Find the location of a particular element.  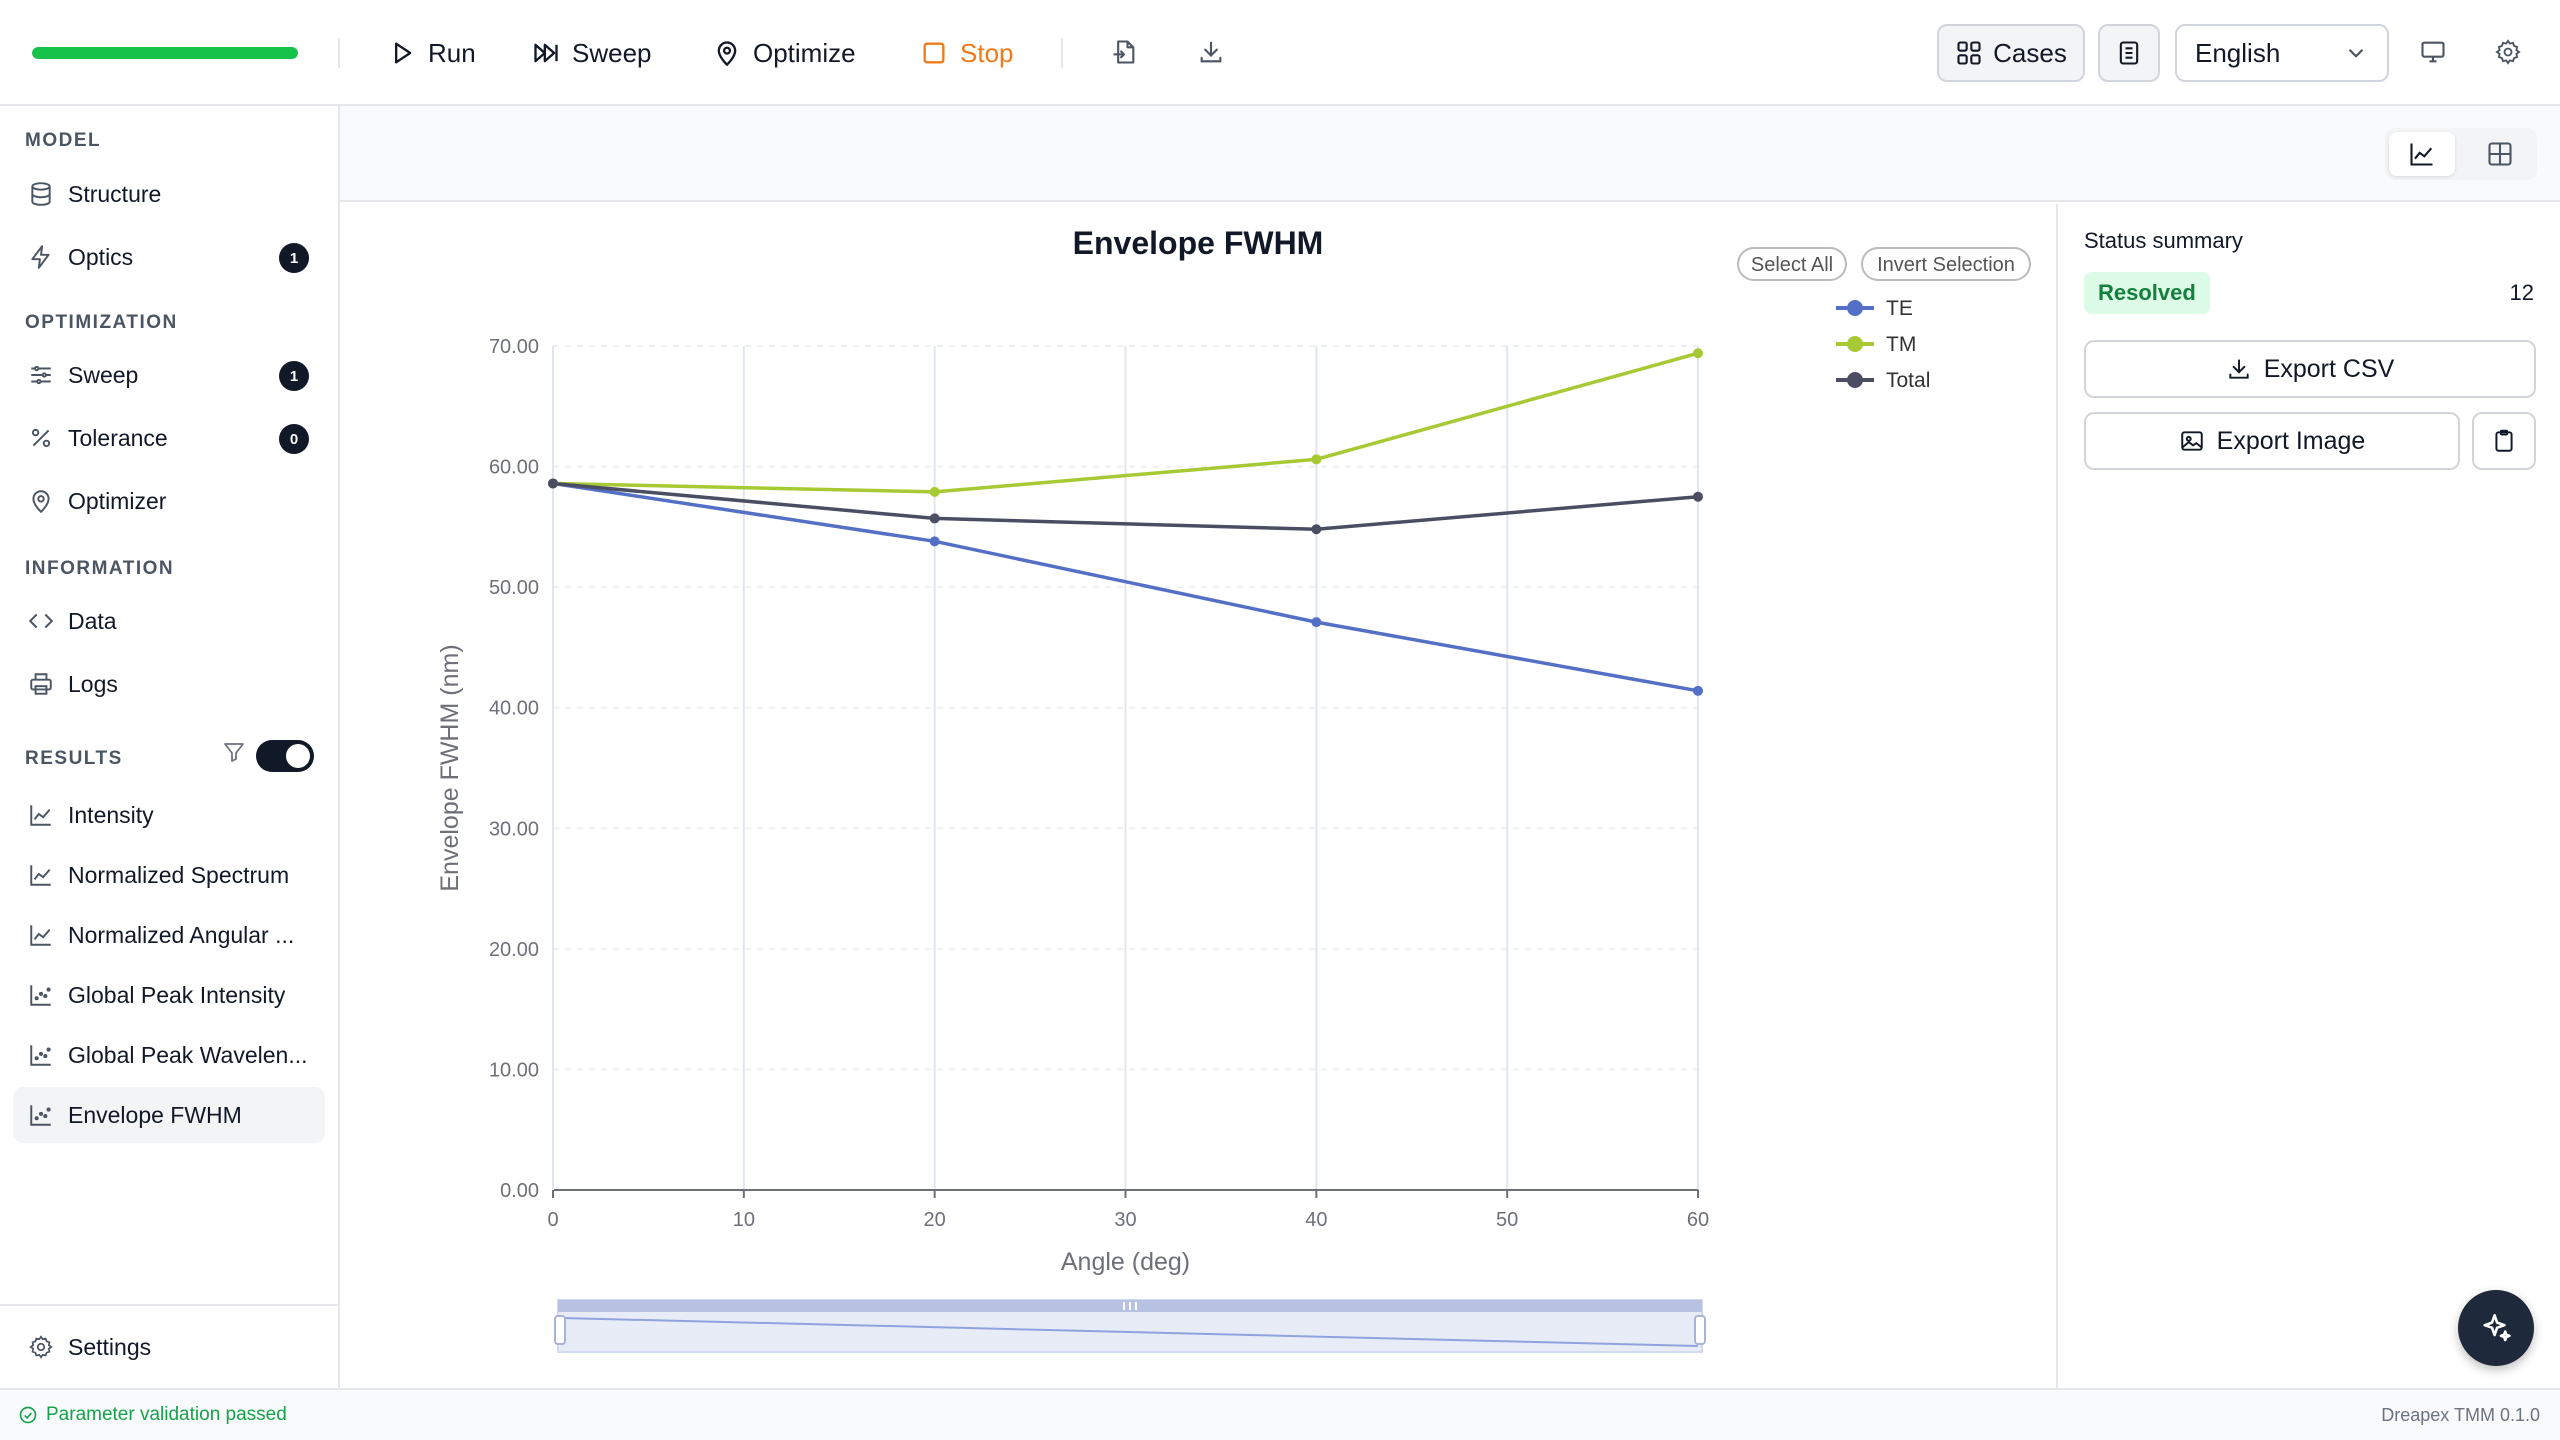

series-line-te is located at coordinates (1125, 587).